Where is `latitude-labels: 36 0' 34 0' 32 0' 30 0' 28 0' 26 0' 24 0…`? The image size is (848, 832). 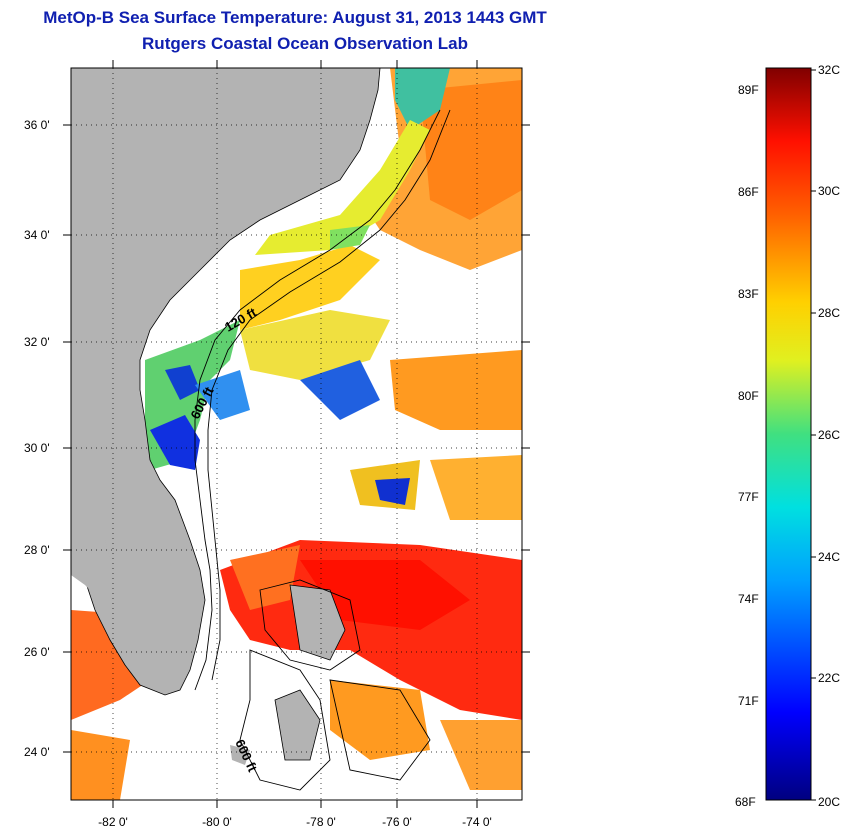 latitude-labels: 36 0' 34 0' 32 0' 30 0' 28 0' 26 0' 24 0… is located at coordinates (37, 438).